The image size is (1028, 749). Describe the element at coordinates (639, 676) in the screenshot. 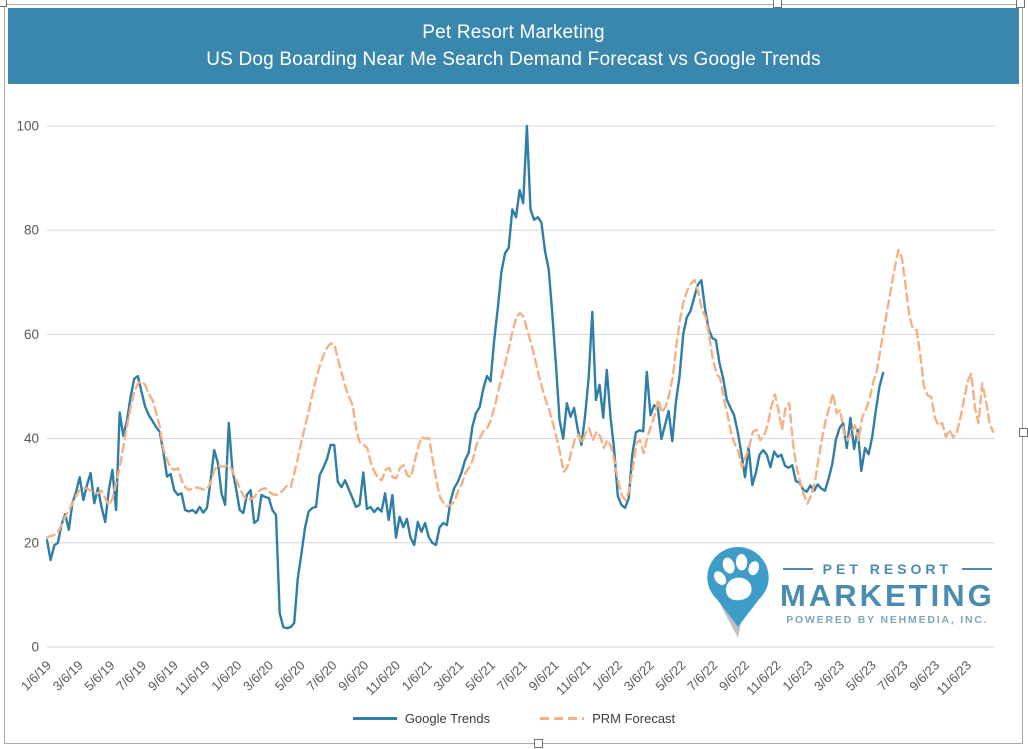

I see `x-axis-tick-label: 3/6/22` at that location.